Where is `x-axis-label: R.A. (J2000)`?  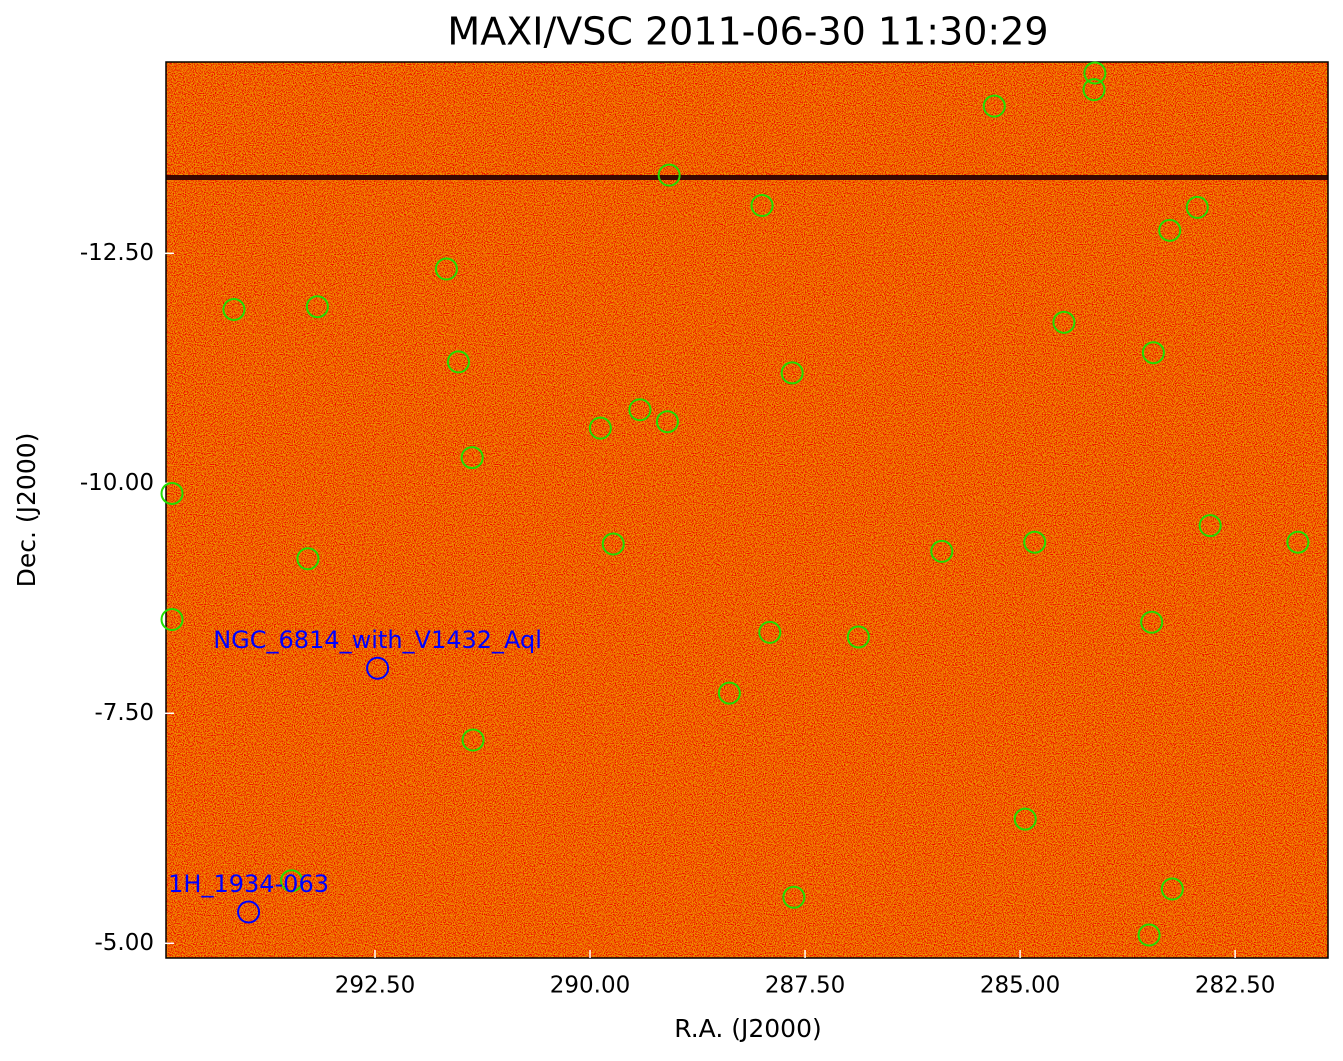 x-axis-label: R.A. (J2000) is located at coordinates (748, 1028).